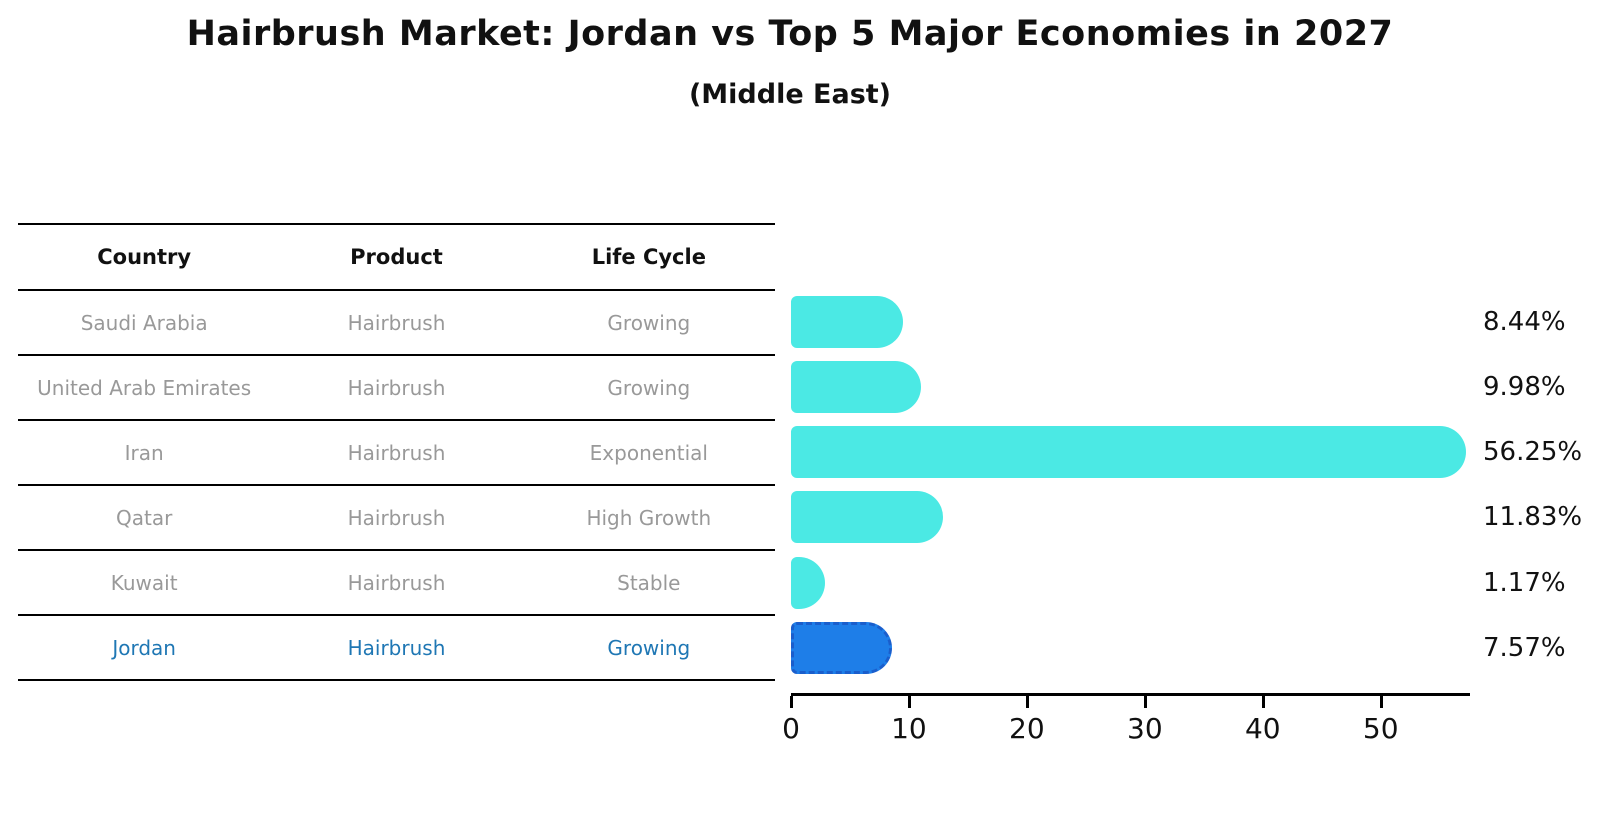 Image resolution: width=1604 pixels, height=823 pixels. Describe the element at coordinates (648, 257) in the screenshot. I see `column-header: Life Cycle` at that location.